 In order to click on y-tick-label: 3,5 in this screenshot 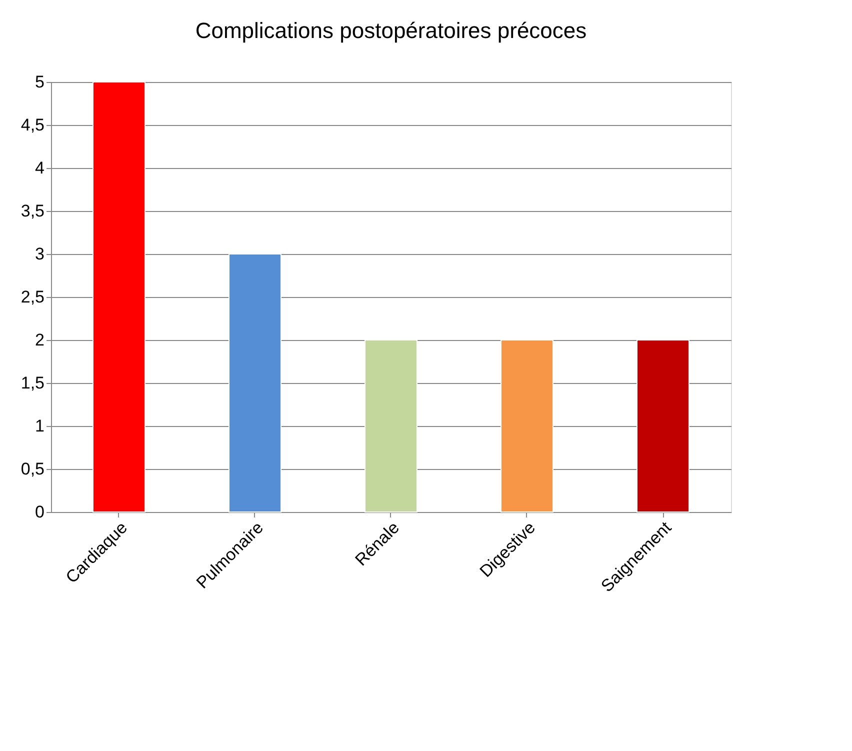, I will do `click(32, 211)`.